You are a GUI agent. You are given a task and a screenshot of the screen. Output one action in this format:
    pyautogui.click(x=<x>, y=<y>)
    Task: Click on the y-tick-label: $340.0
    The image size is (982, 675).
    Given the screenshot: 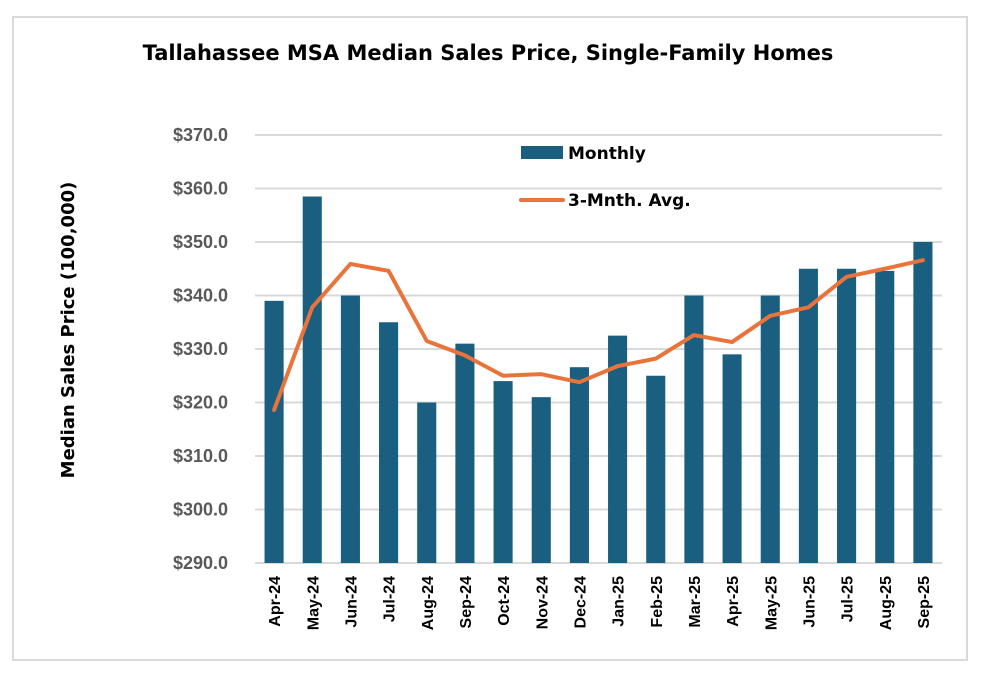 What is the action you would take?
    pyautogui.click(x=200, y=296)
    